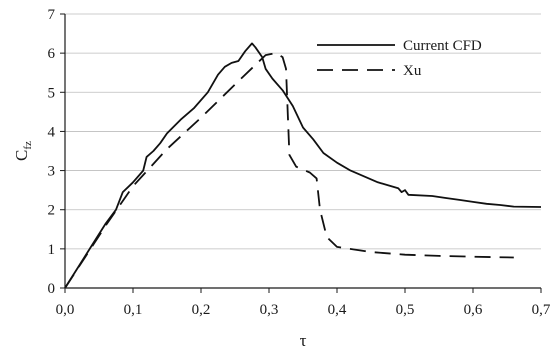  Describe the element at coordinates (133, 310) in the screenshot. I see `x-tick-label: 0,1` at that location.